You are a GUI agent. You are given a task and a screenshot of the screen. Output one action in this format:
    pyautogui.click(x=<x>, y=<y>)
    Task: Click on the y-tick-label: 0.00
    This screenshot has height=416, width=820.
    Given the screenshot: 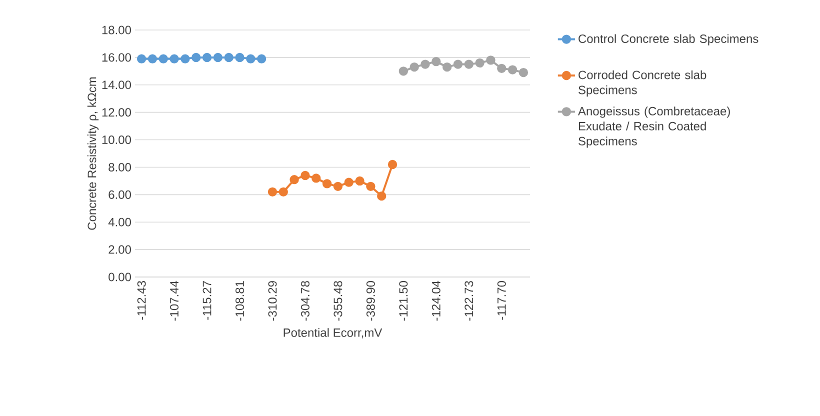 What is the action you would take?
    pyautogui.click(x=120, y=277)
    